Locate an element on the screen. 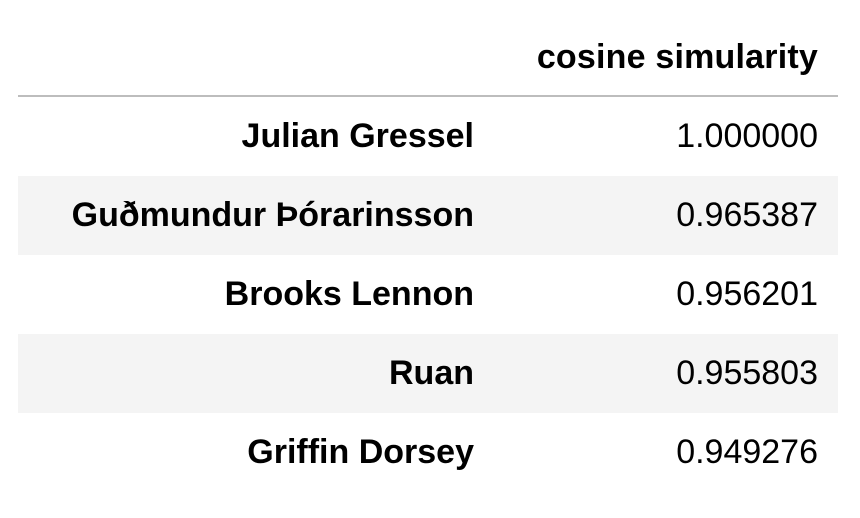  row-index-label: Guðmundur Þórarinsson is located at coordinates (272, 215).